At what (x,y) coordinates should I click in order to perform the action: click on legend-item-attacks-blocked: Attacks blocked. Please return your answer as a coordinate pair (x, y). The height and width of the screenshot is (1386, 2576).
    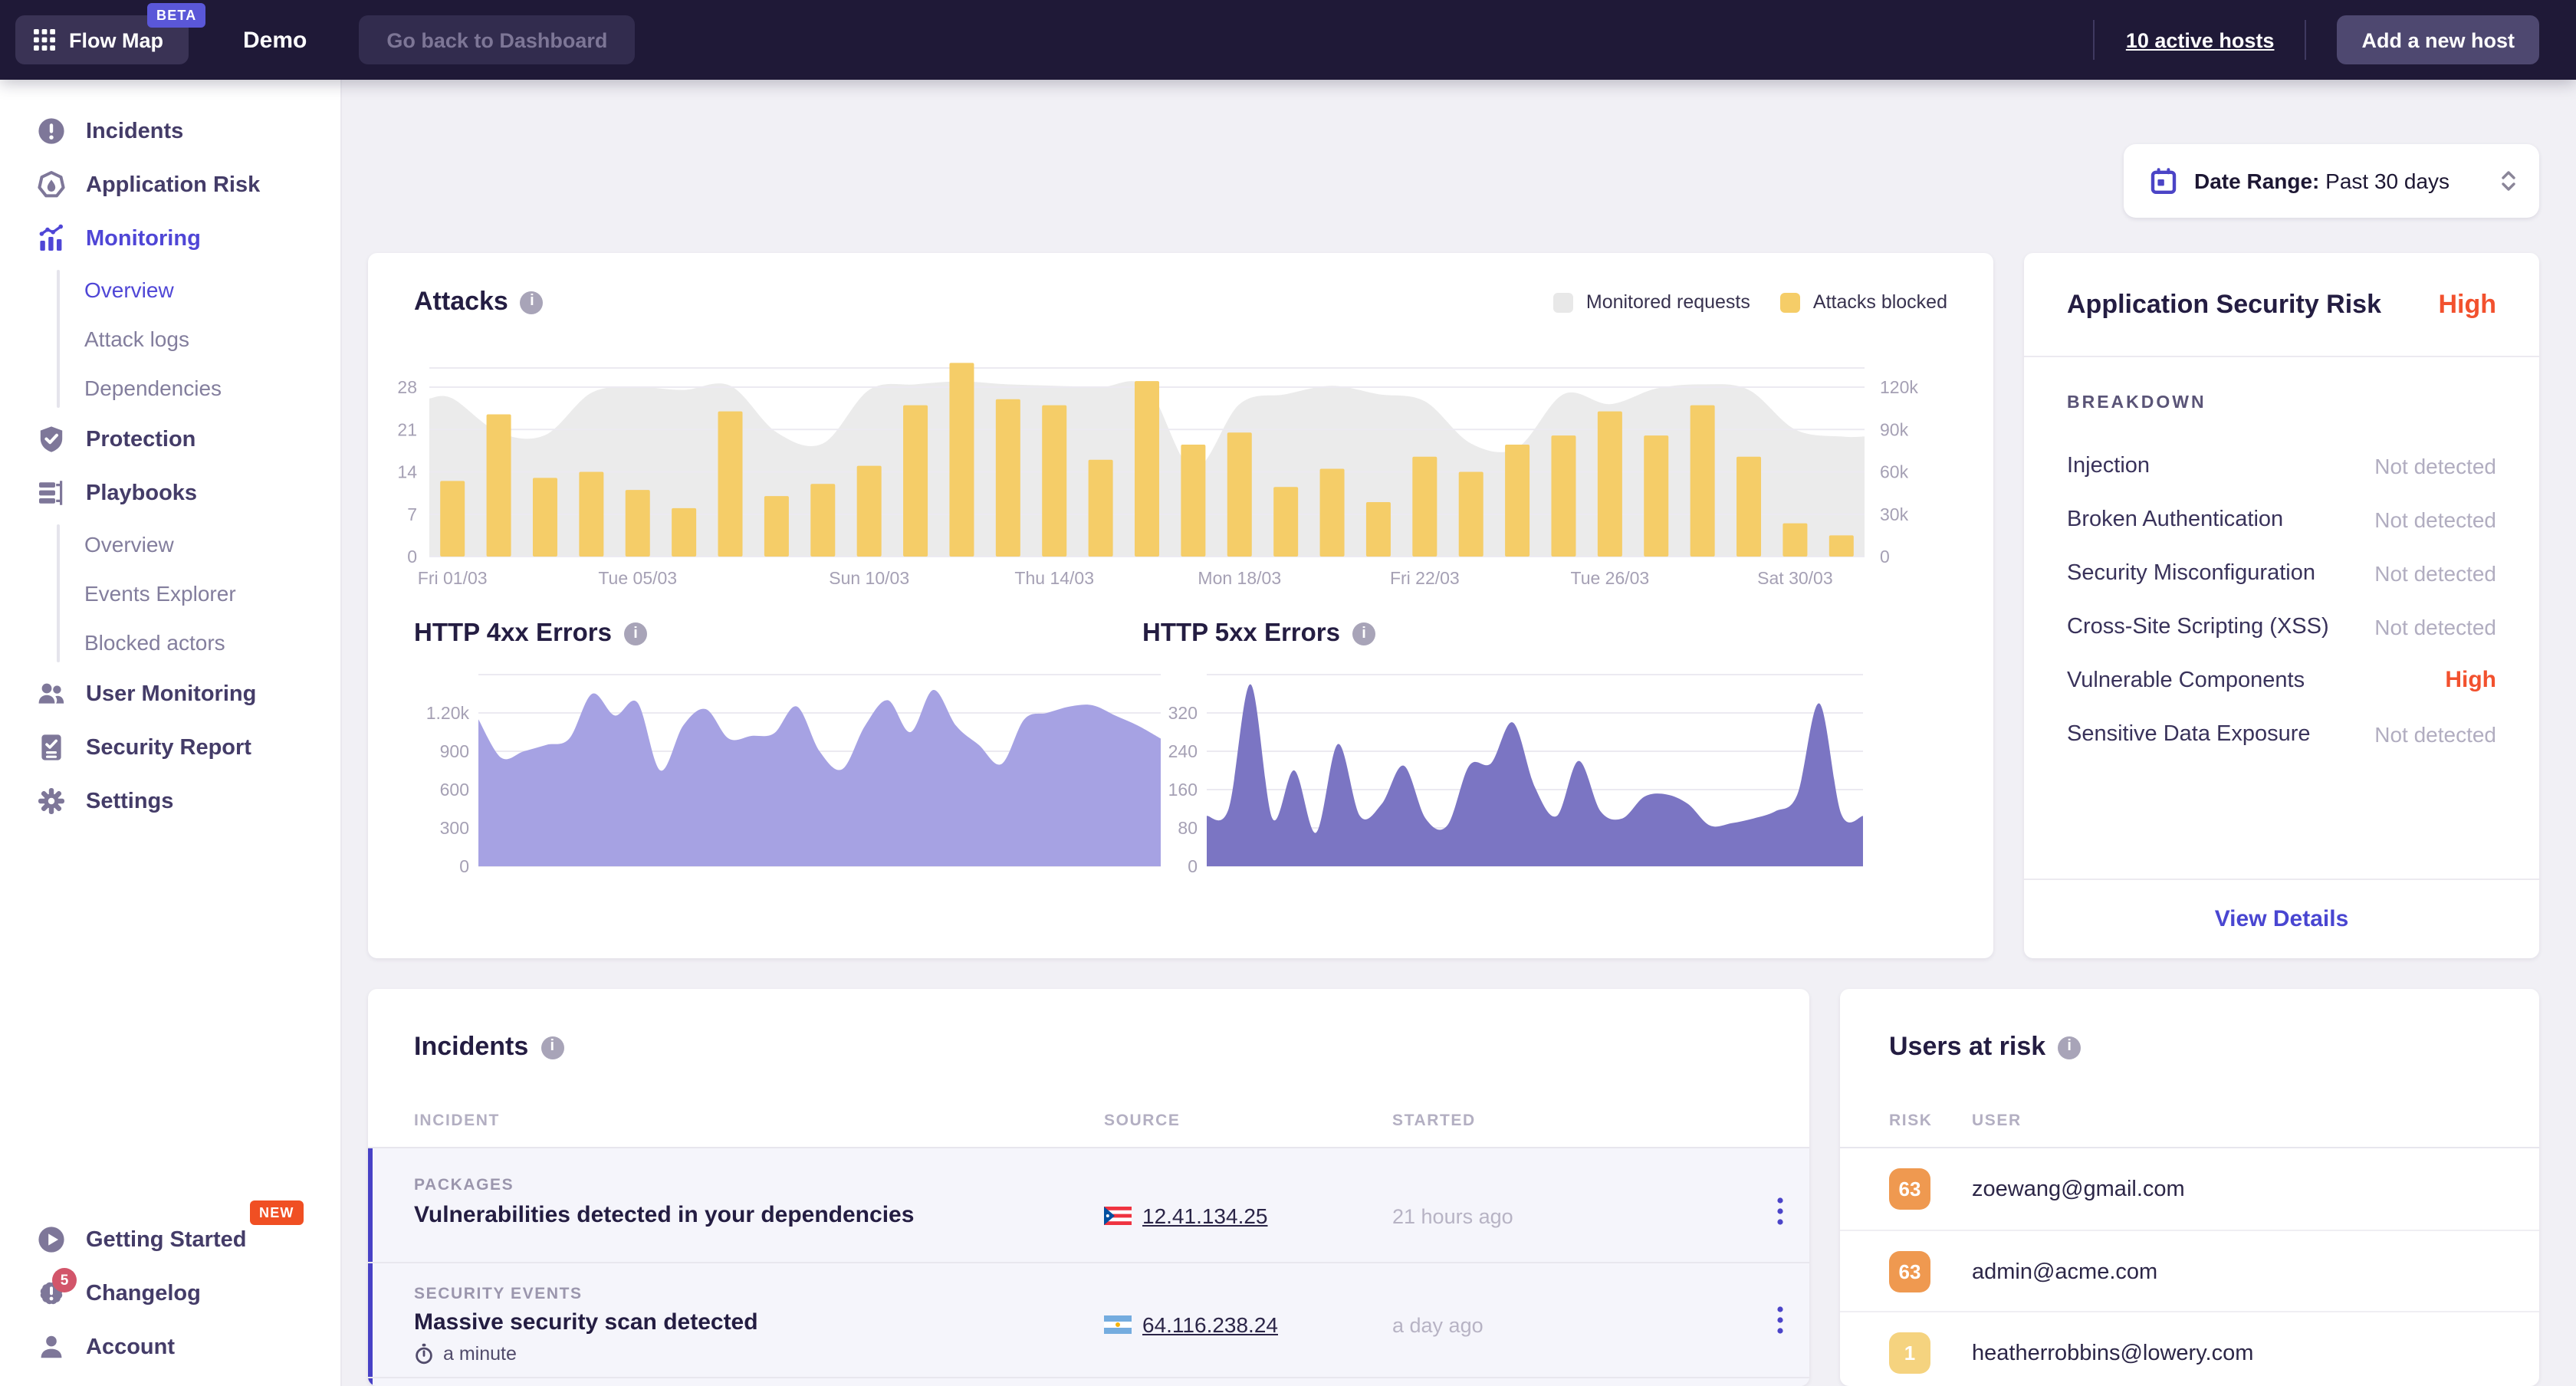
    Looking at the image, I should click on (1864, 302).